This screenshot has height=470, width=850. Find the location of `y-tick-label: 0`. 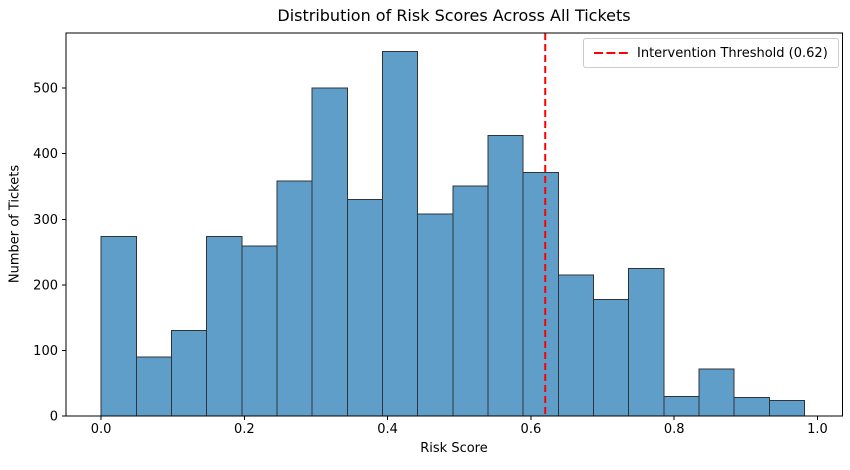

y-tick-label: 0 is located at coordinates (54, 417).